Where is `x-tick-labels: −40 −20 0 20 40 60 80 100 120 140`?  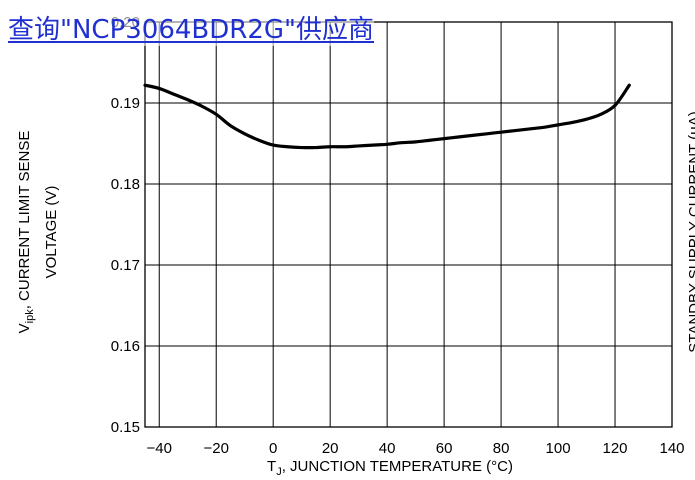
x-tick-labels: −40 −20 0 20 40 60 80 100 120 140 is located at coordinates (416, 448).